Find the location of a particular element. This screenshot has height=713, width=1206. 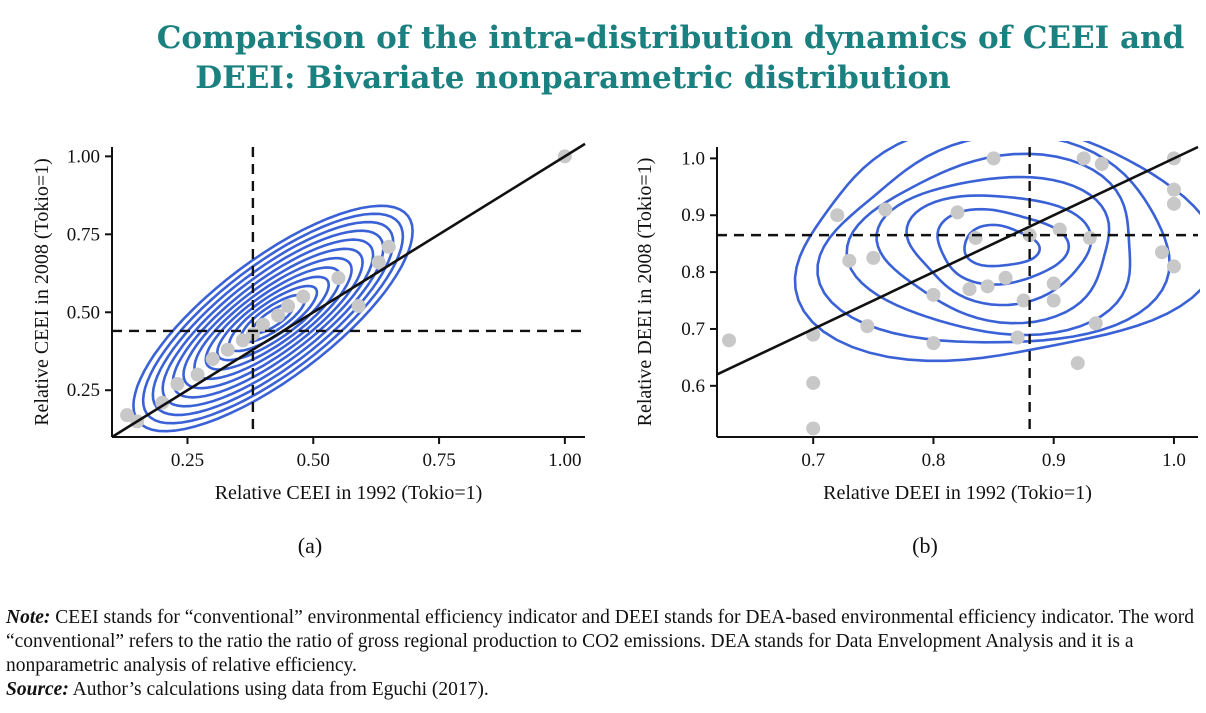

y-tick-label: 1.0 is located at coordinates (693, 158).